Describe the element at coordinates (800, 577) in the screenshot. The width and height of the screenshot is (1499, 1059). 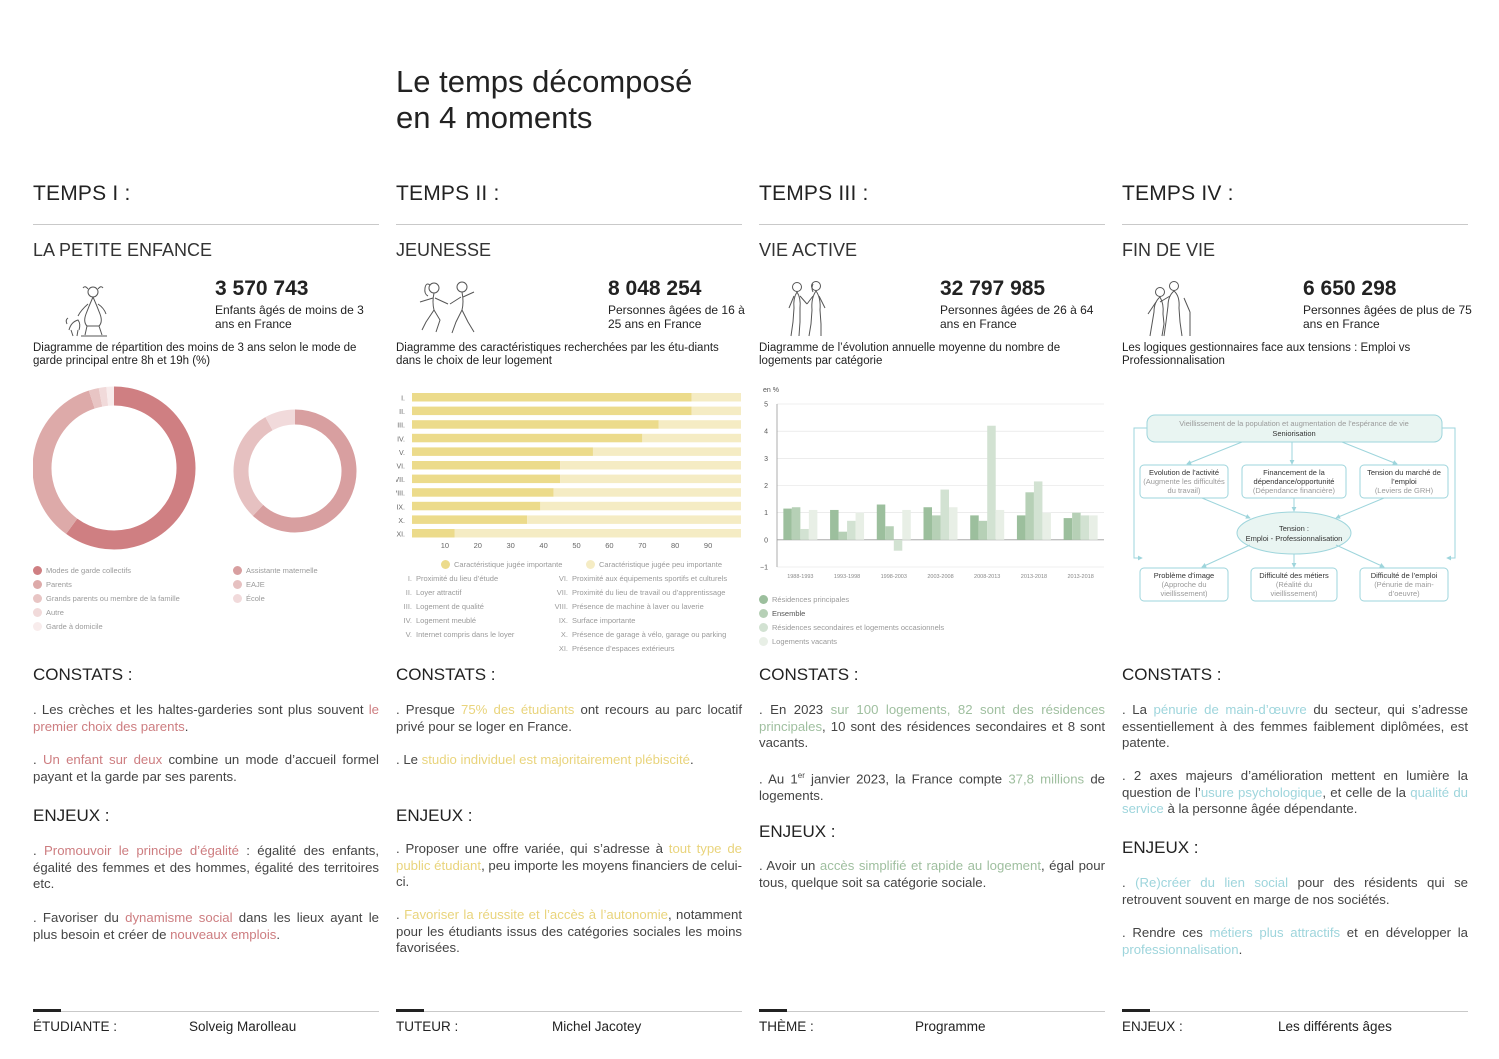
I see `x-tick-label: 1988-1993` at that location.